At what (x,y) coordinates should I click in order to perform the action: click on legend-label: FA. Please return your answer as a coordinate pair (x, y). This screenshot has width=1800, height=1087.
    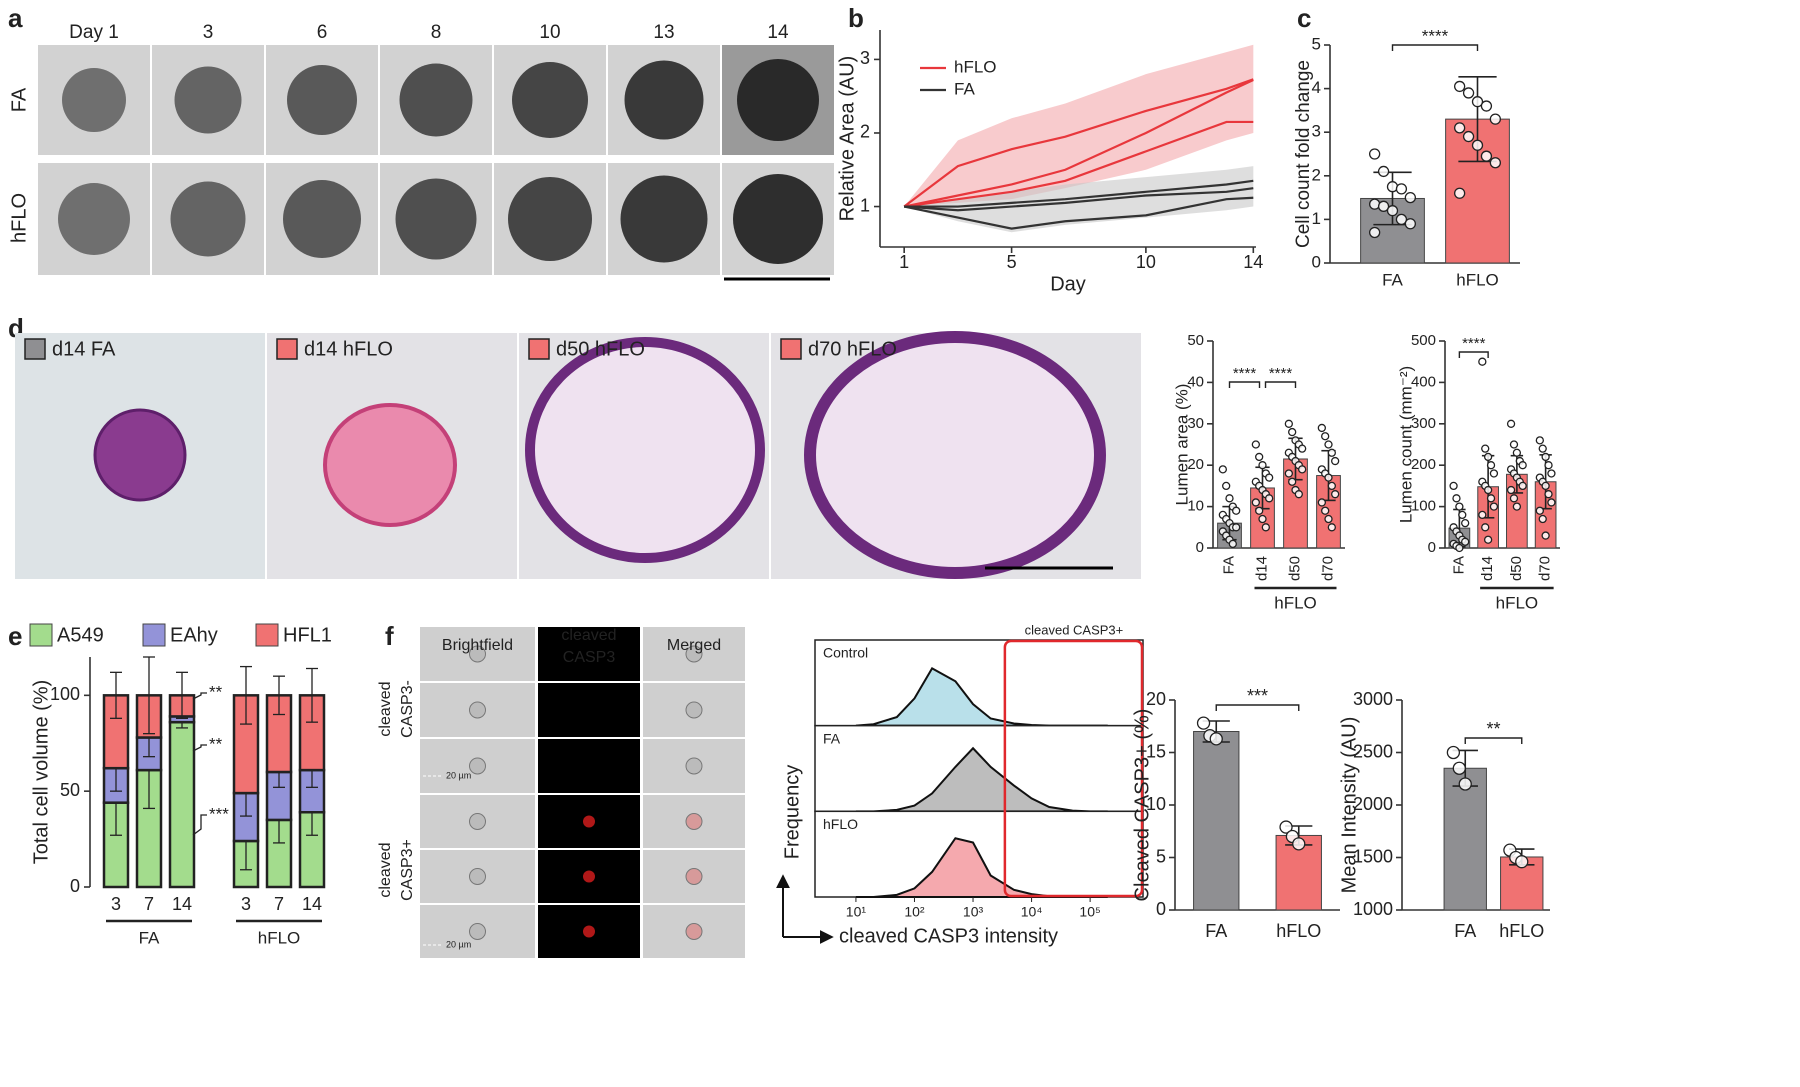
    Looking at the image, I should click on (964, 88).